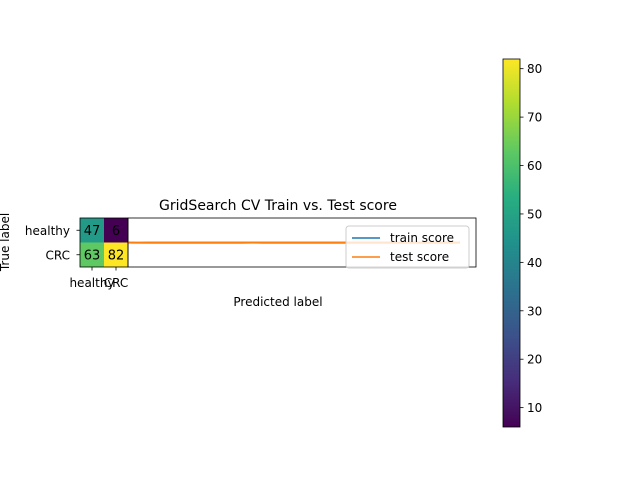 The width and height of the screenshot is (640, 480). What do you see at coordinates (116, 283) in the screenshot?
I see `x-tick-label: CRC` at bounding box center [116, 283].